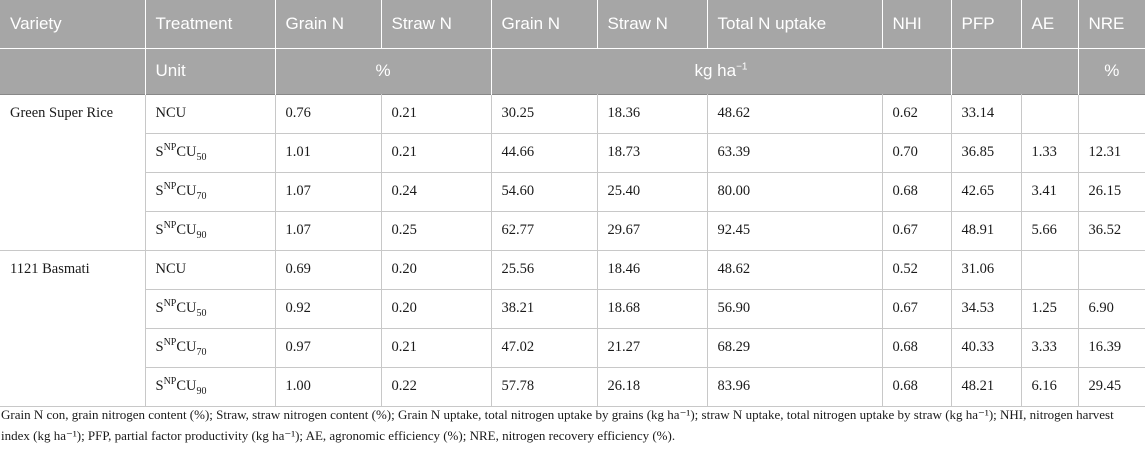 Image resolution: width=1145 pixels, height=449 pixels. I want to click on unit-percent-efficiency: %, so click(1111, 71).